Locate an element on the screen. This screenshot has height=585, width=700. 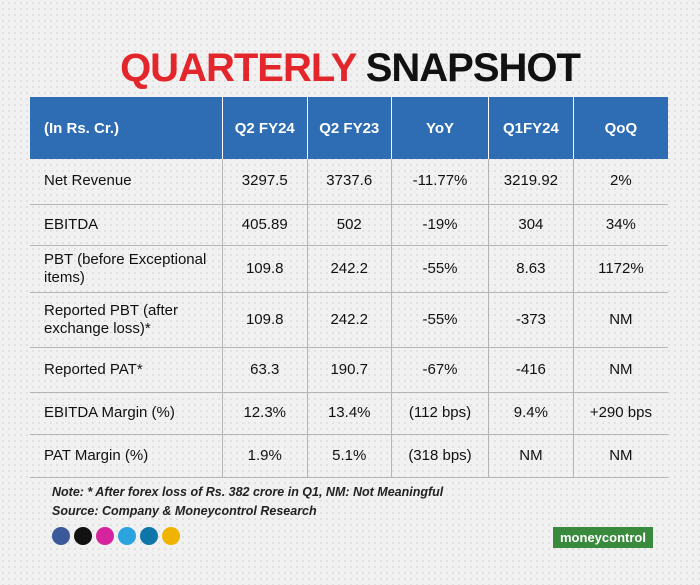
table-row: Net Revenue 3297.5 3737.6 -11.77% 3219.92 2% is located at coordinates (349, 182).